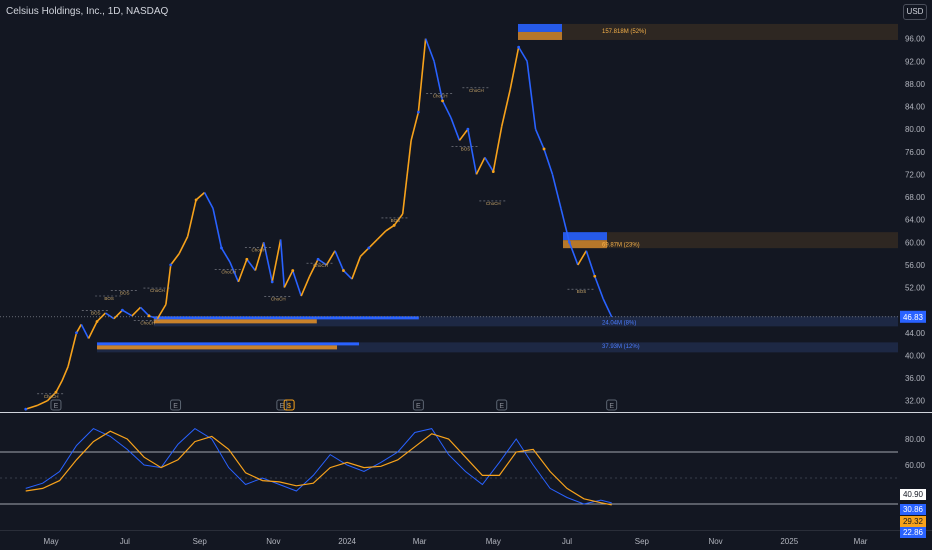 This screenshot has height=550, width=932. What do you see at coordinates (915, 152) in the screenshot?
I see `price-tick: 76.00` at bounding box center [915, 152].